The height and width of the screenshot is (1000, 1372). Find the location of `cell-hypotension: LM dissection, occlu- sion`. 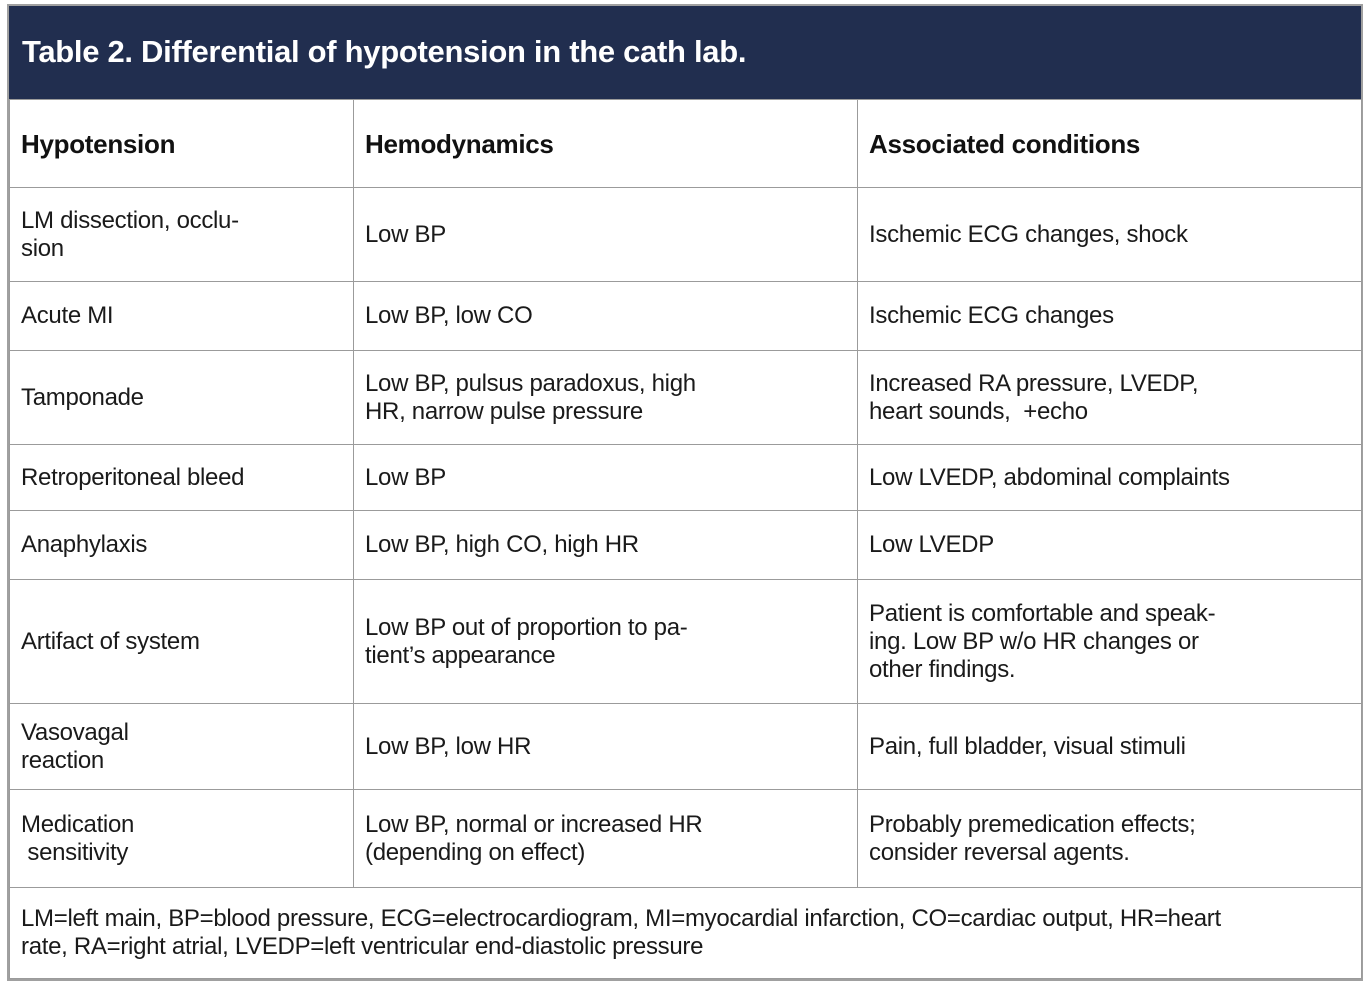

cell-hypotension: LM dissection, occlu- sion is located at coordinates (181, 234).